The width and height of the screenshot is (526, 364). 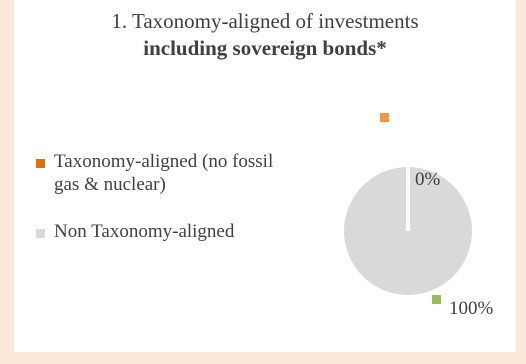 What do you see at coordinates (384, 117) in the screenshot?
I see `data-label-marker-taxonomy-aligned` at bounding box center [384, 117].